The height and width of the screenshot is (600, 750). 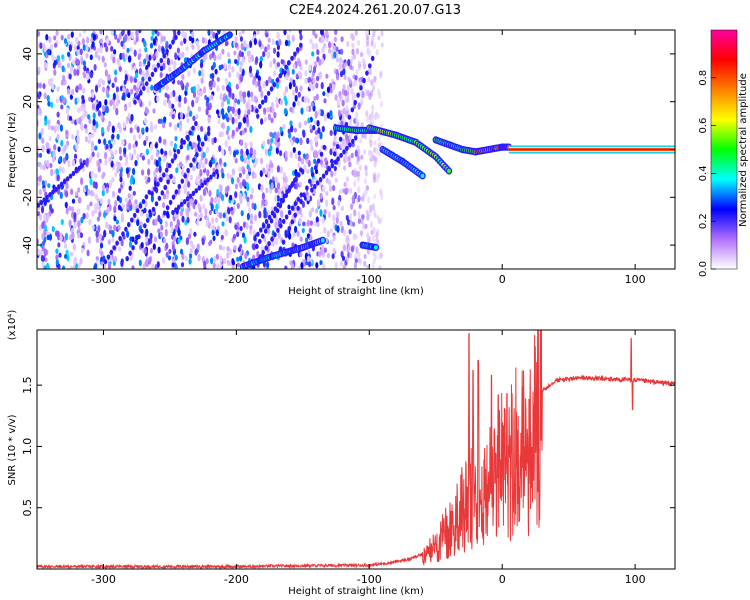 What do you see at coordinates (27, 385) in the screenshot?
I see `y-tick-label: 1.5` at bounding box center [27, 385].